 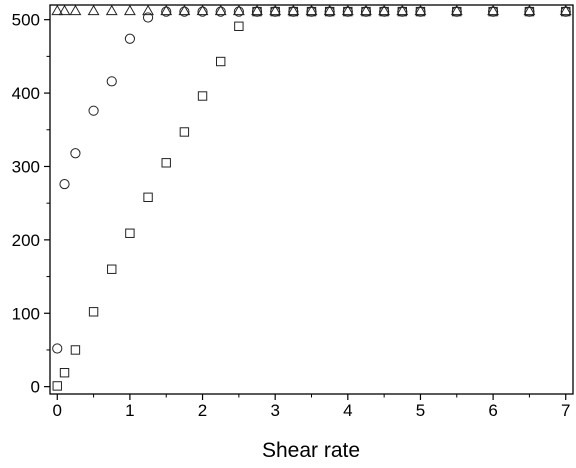 I want to click on x-tick-label: 2, so click(x=202, y=410).